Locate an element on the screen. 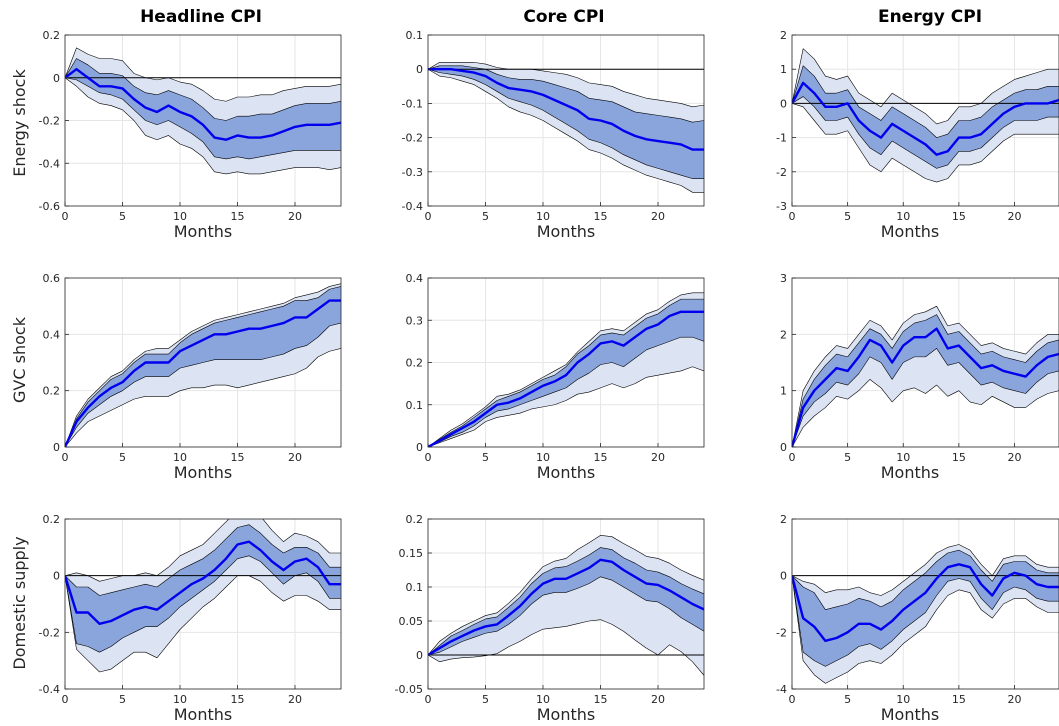 The width and height of the screenshot is (1059, 726). panel-gvc-shock-energy-cpi: 0 5 10 15 20 0 1 2 3 Months is located at coordinates (919, 377).